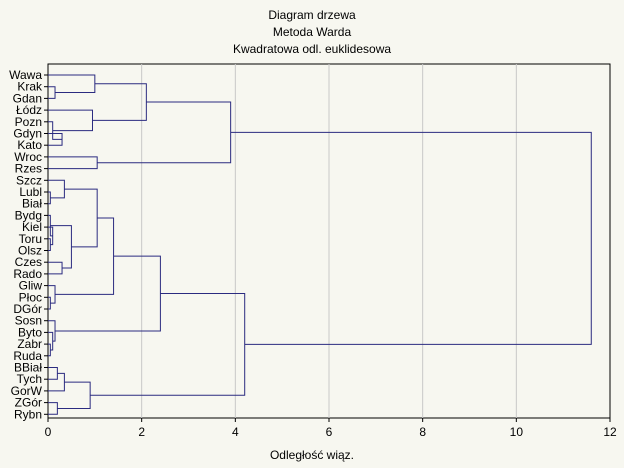 The image size is (624, 468). I want to click on leaf-label: Gdyn, so click(27, 134).